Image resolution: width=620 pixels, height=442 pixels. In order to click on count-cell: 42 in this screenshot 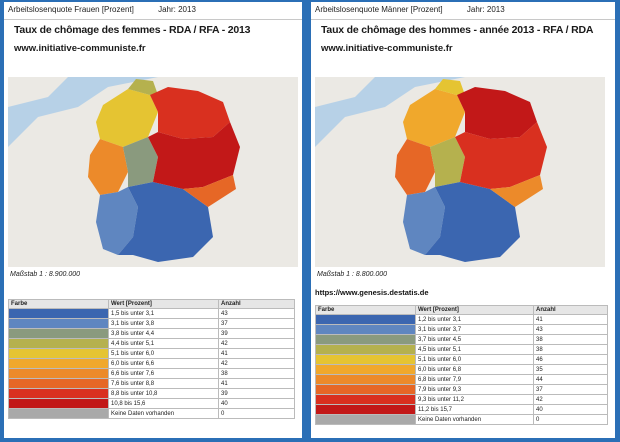, I will do `click(570, 399)`.